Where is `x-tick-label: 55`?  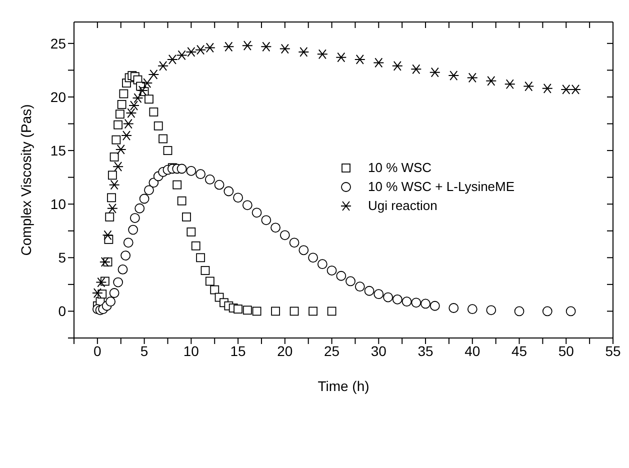
x-tick-label: 55 is located at coordinates (613, 350).